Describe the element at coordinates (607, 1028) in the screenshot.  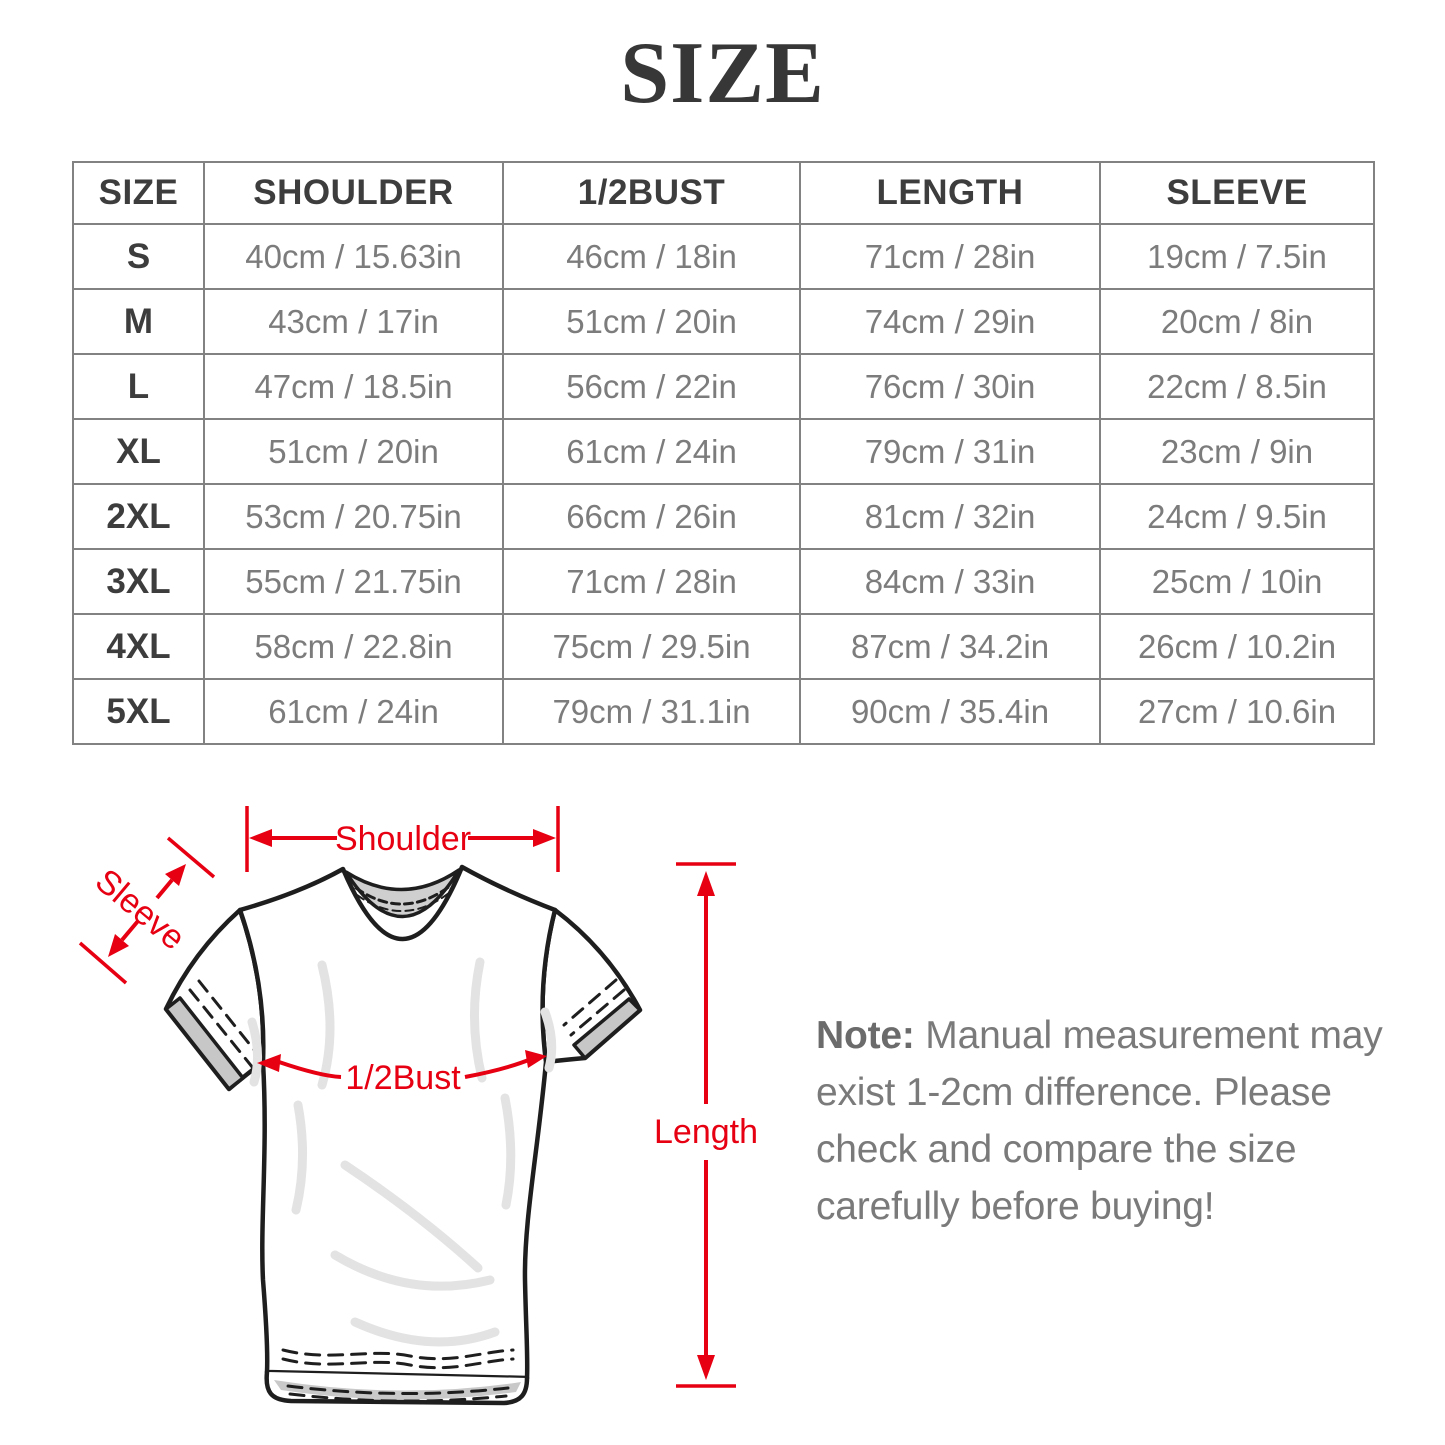
I see `right-cuff` at that location.